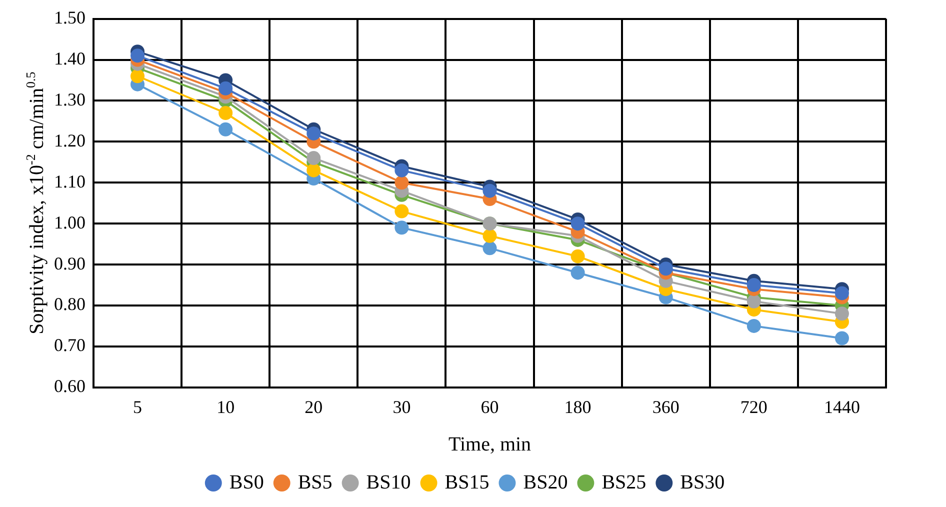 The image size is (946, 507). Describe the element at coordinates (624, 482) in the screenshot. I see `legend-label: BS25` at that location.